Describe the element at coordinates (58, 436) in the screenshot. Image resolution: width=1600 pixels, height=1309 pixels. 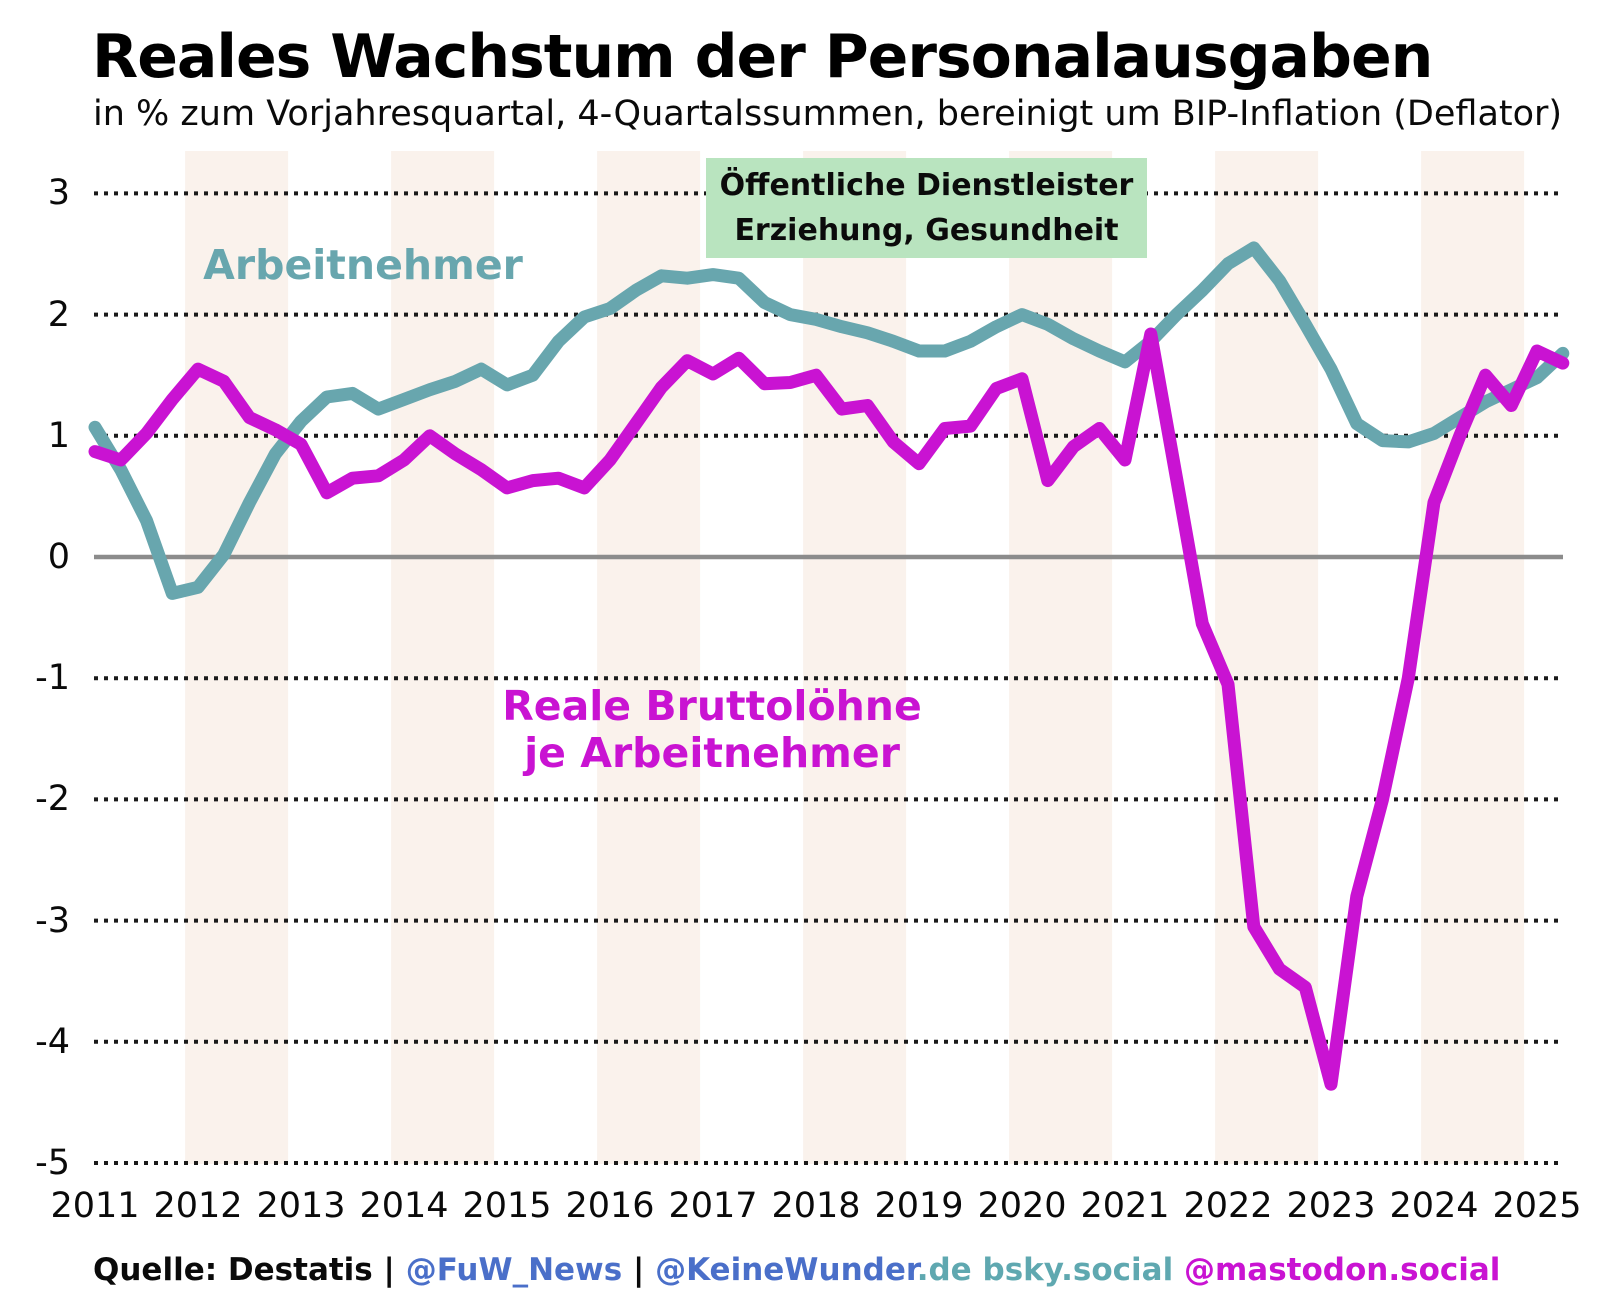
I see `y-axis-tick-label-1: 1` at that location.